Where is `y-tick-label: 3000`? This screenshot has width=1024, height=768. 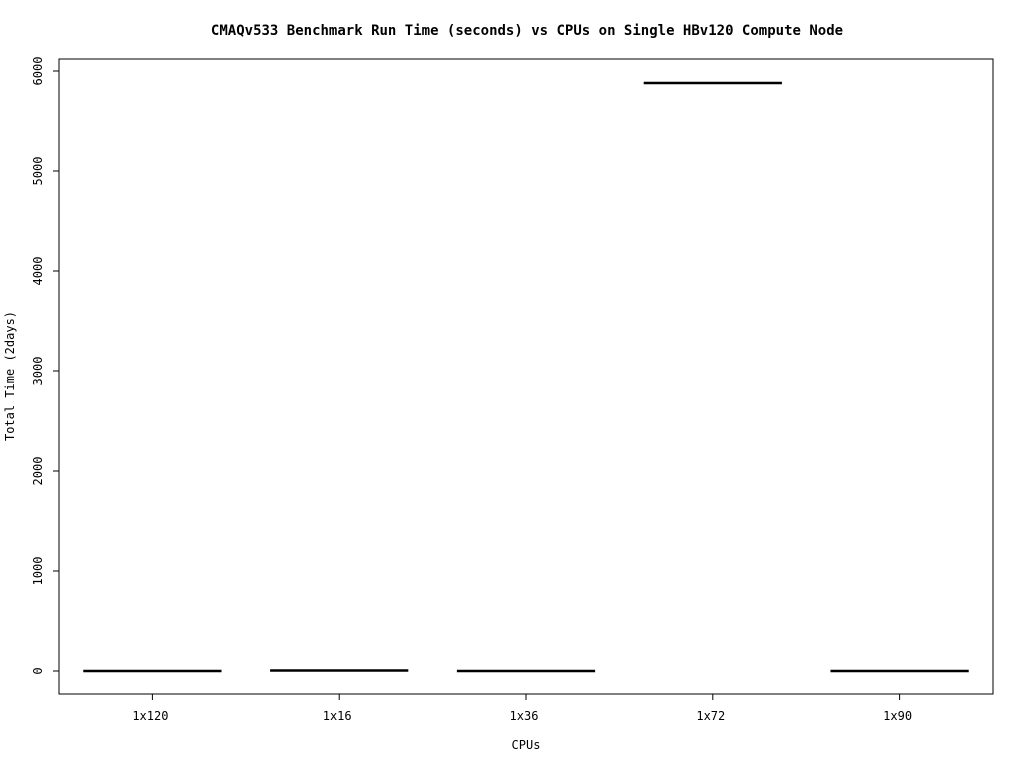
y-tick-label: 3000 is located at coordinates (38, 371).